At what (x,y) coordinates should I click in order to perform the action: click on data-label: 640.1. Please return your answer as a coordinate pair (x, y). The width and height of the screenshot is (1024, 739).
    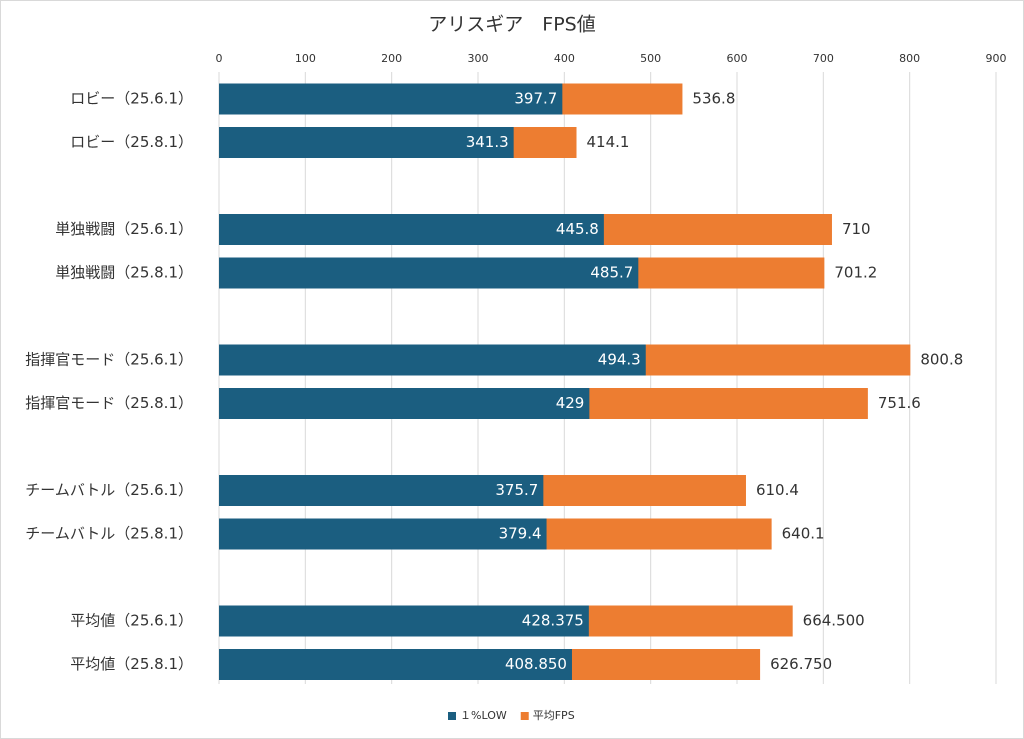
    Looking at the image, I should click on (803, 534).